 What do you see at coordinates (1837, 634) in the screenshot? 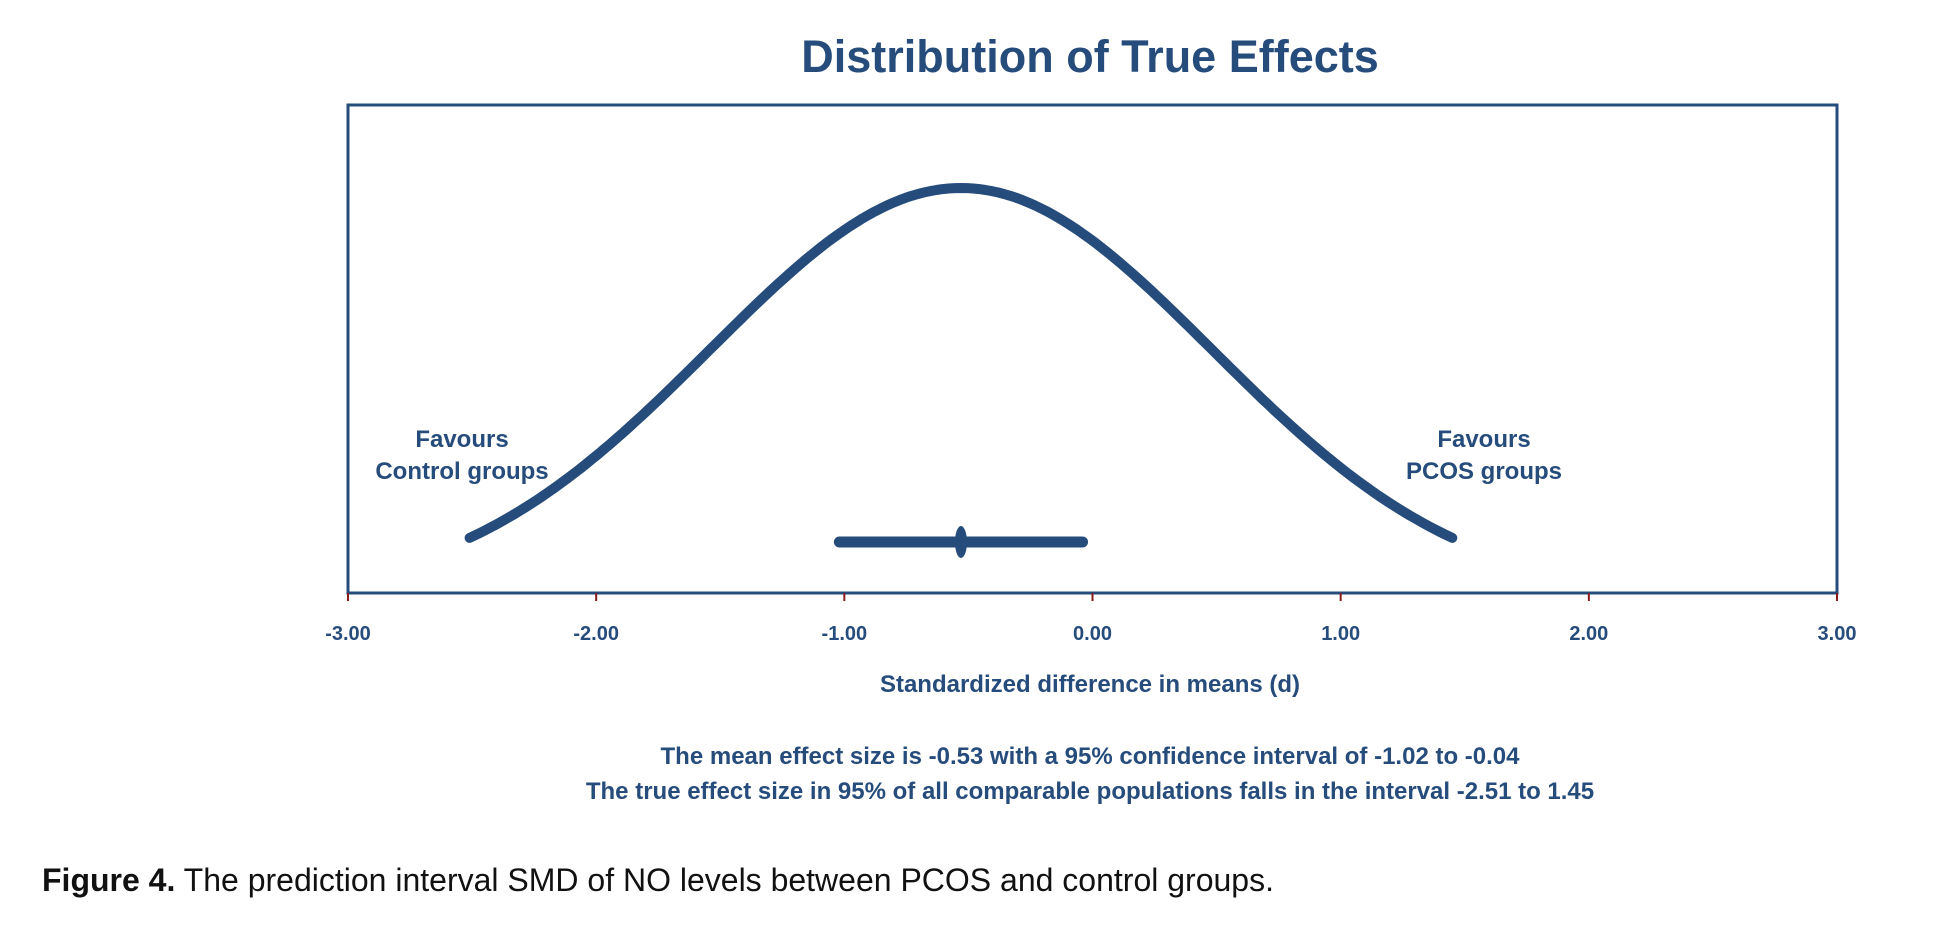
I see `x-tick-label: 3.00` at bounding box center [1837, 634].